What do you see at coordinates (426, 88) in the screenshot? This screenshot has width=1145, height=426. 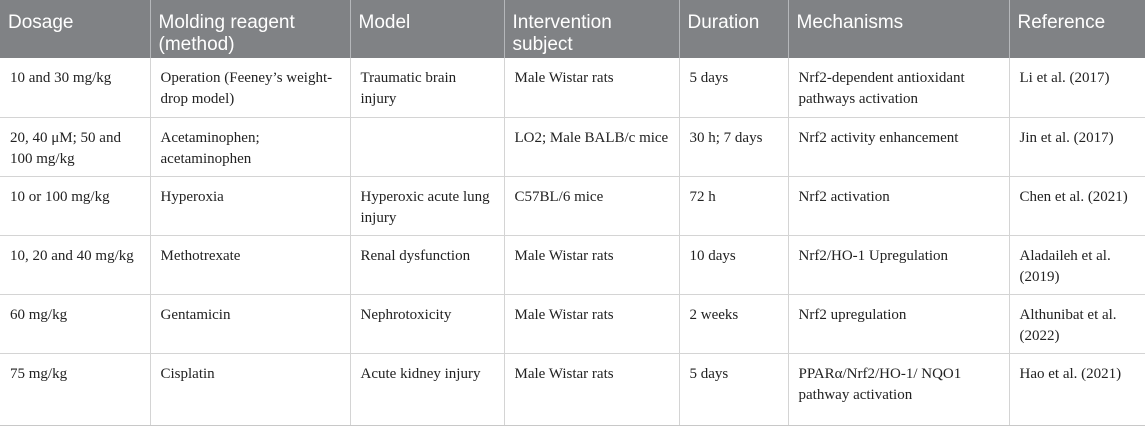 I see `cell-model: Traumatic brain injury` at bounding box center [426, 88].